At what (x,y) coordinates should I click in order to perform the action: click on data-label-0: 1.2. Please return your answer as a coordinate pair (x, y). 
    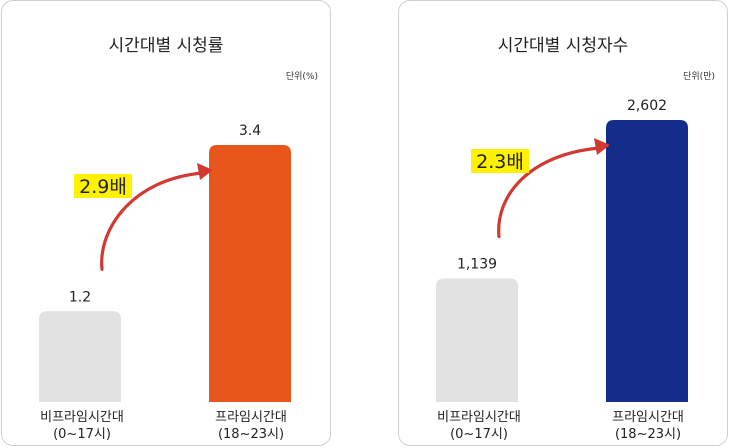
    Looking at the image, I should click on (80, 297).